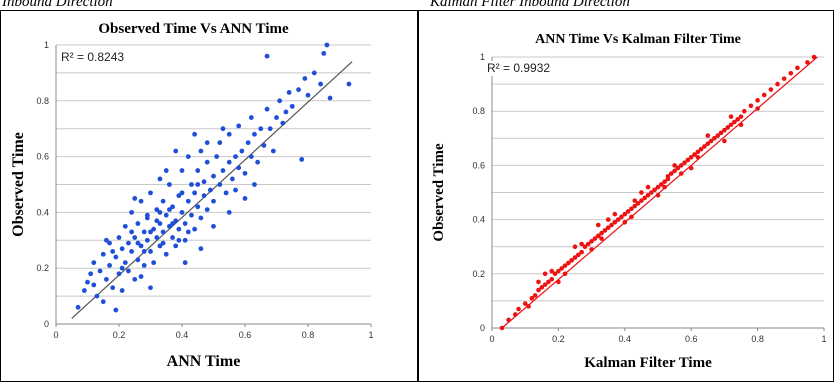 The height and width of the screenshot is (382, 834). Describe the element at coordinates (530, 5) in the screenshot. I see `caption-right: Kalman Filter Inbound Direction` at that location.